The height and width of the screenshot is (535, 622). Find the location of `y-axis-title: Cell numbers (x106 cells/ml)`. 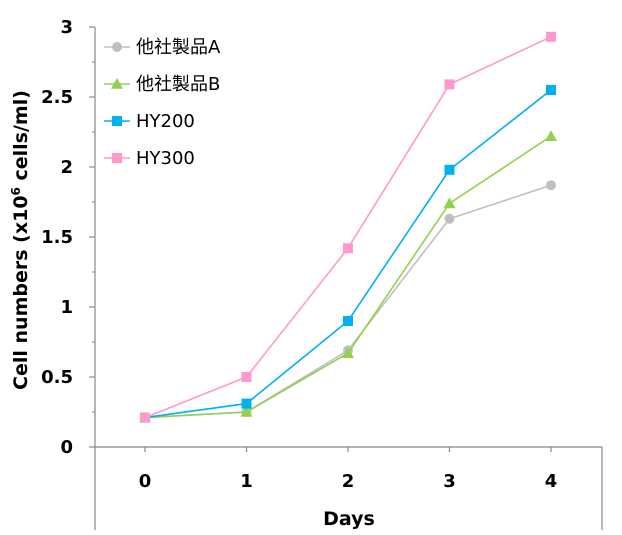

y-axis-title: Cell numbers (x106 cells/ml) is located at coordinates (20, 240).